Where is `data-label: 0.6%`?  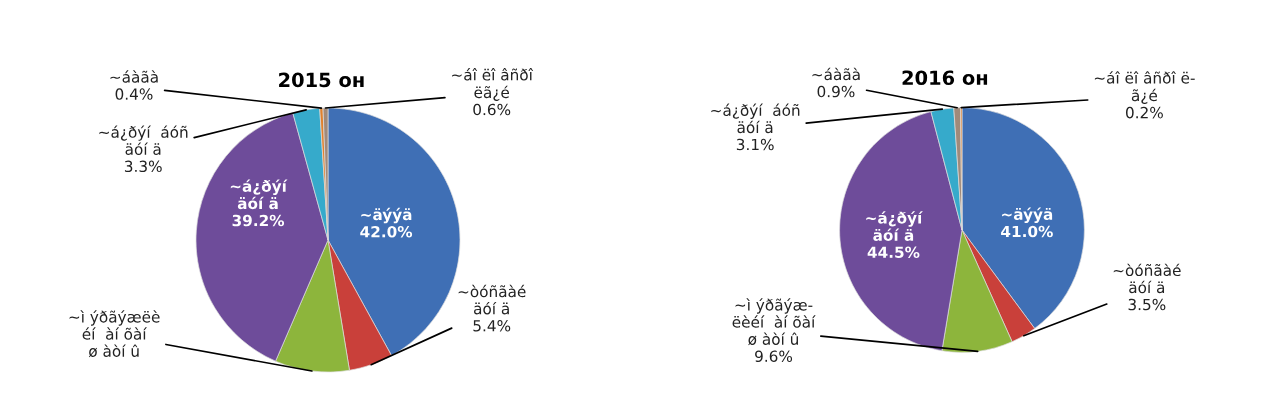
data-label: 0.6% is located at coordinates (492, 109).